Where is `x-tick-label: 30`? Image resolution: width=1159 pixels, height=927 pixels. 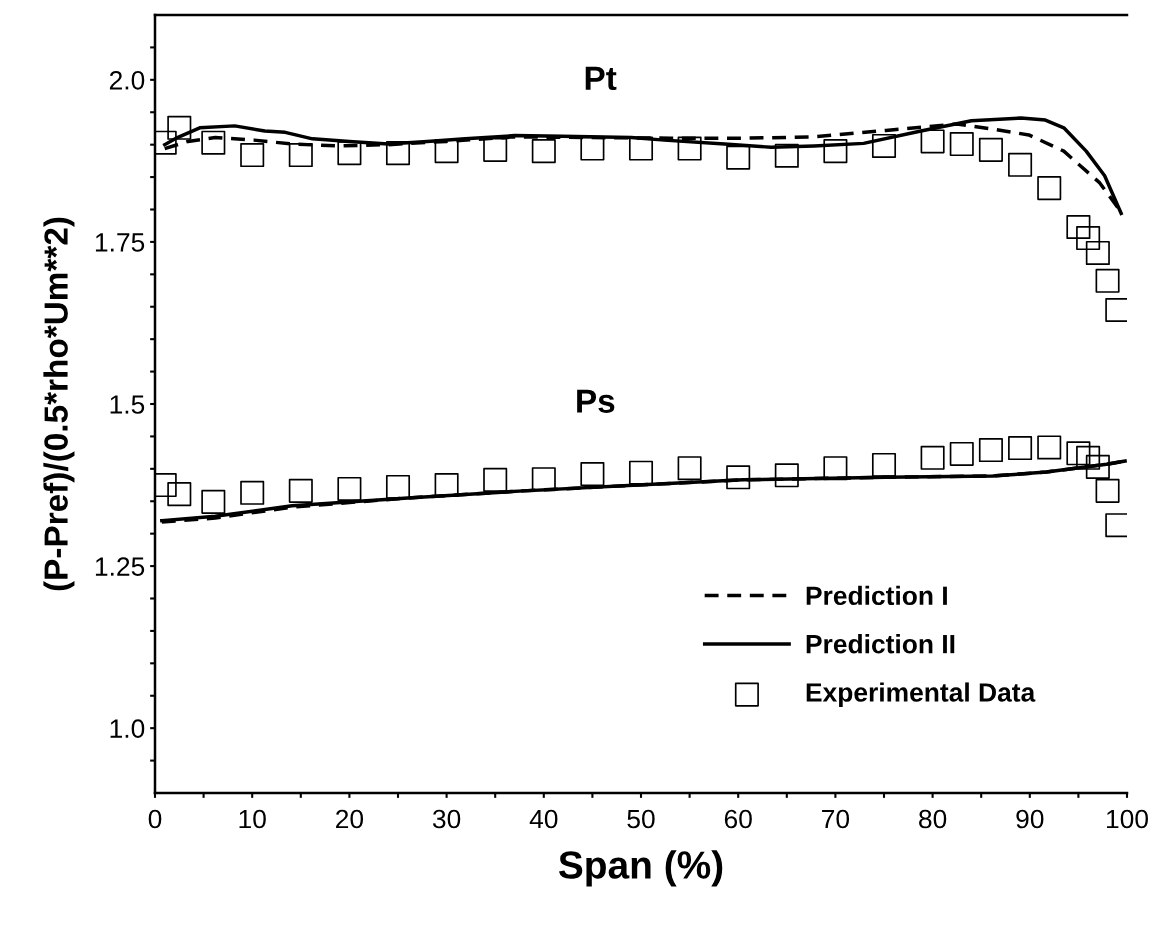 x-tick-label: 30 is located at coordinates (446, 819).